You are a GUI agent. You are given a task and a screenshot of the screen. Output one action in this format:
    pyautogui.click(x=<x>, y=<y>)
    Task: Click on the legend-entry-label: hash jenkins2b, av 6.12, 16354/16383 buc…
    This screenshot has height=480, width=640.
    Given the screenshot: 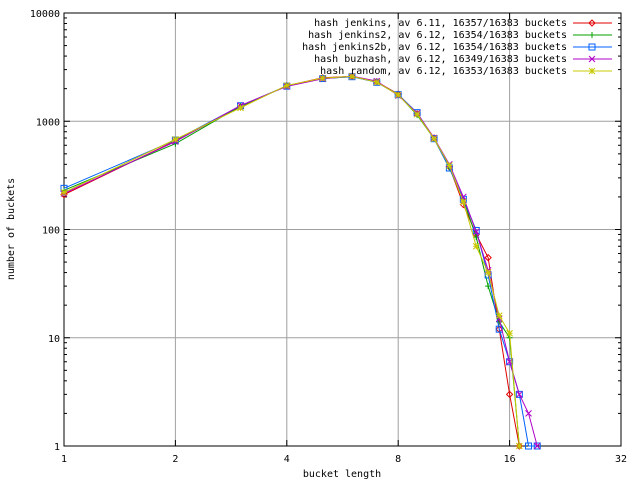 What is the action you would take?
    pyautogui.click(x=434, y=47)
    